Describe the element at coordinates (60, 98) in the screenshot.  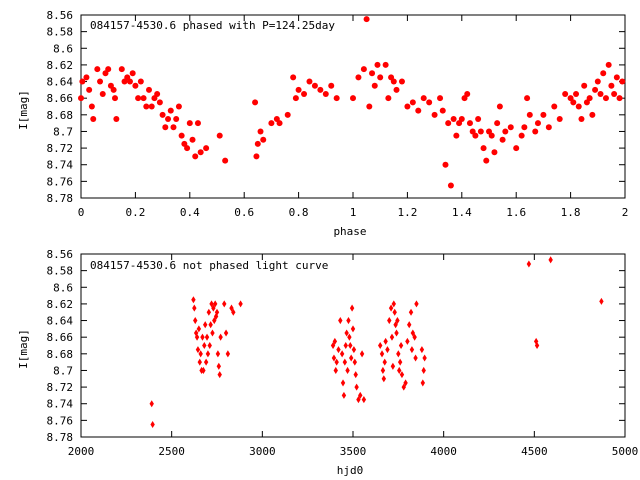
I see `y-tick-label: 8.66` at that location.